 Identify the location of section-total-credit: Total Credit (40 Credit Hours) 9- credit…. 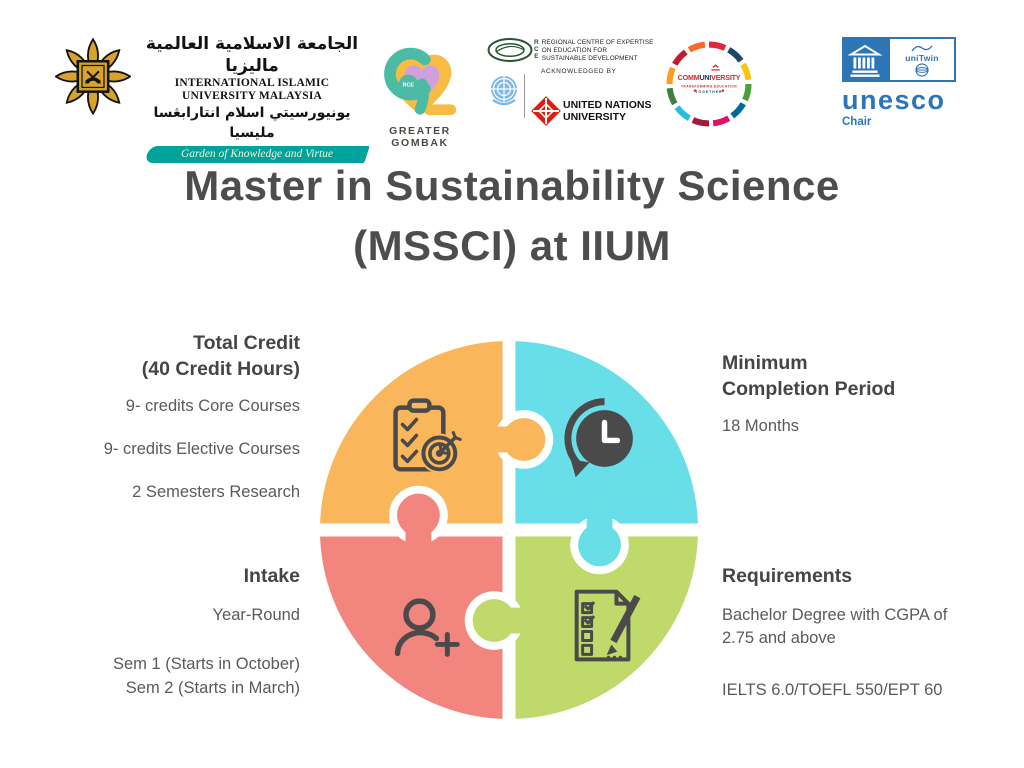
(170, 417).